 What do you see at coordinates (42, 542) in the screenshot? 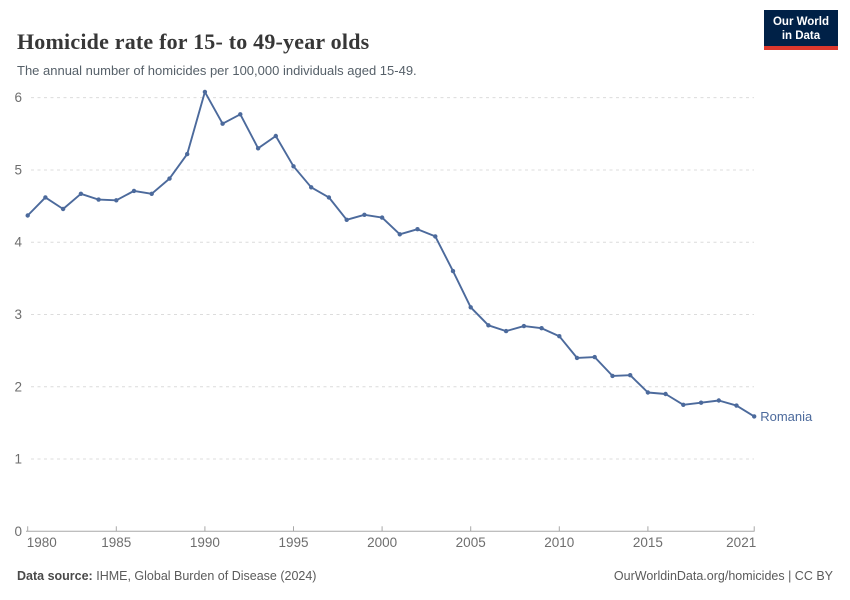
I see `x-tick-label: 1980` at bounding box center [42, 542].